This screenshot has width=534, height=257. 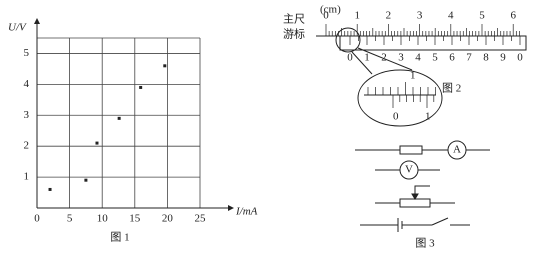 What do you see at coordinates (409, 170) in the screenshot?
I see `voltmeter-label: V` at bounding box center [409, 170].